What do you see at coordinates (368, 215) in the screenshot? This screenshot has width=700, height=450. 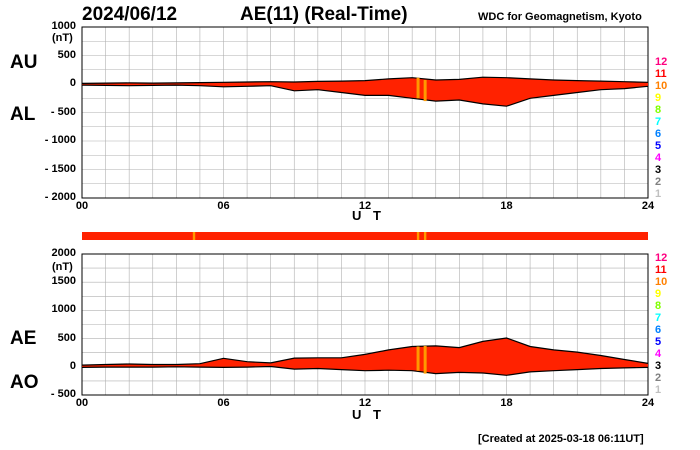 I see `x-axis-label-1: U T` at bounding box center [368, 215].